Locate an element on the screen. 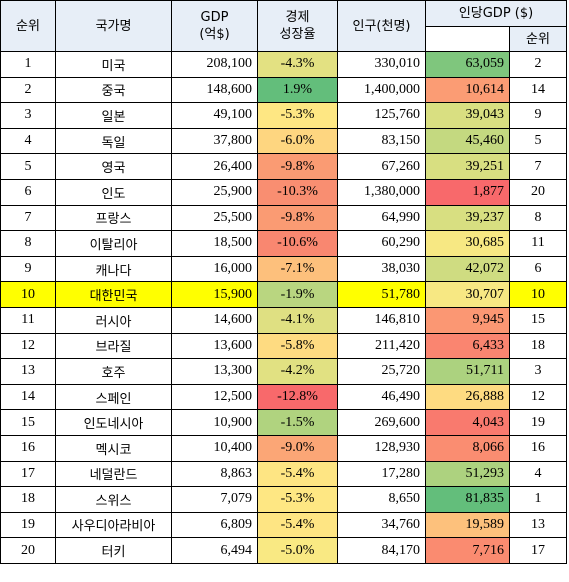 The width and height of the screenshot is (569, 582). cell-country: 멕시코 is located at coordinates (113, 448).